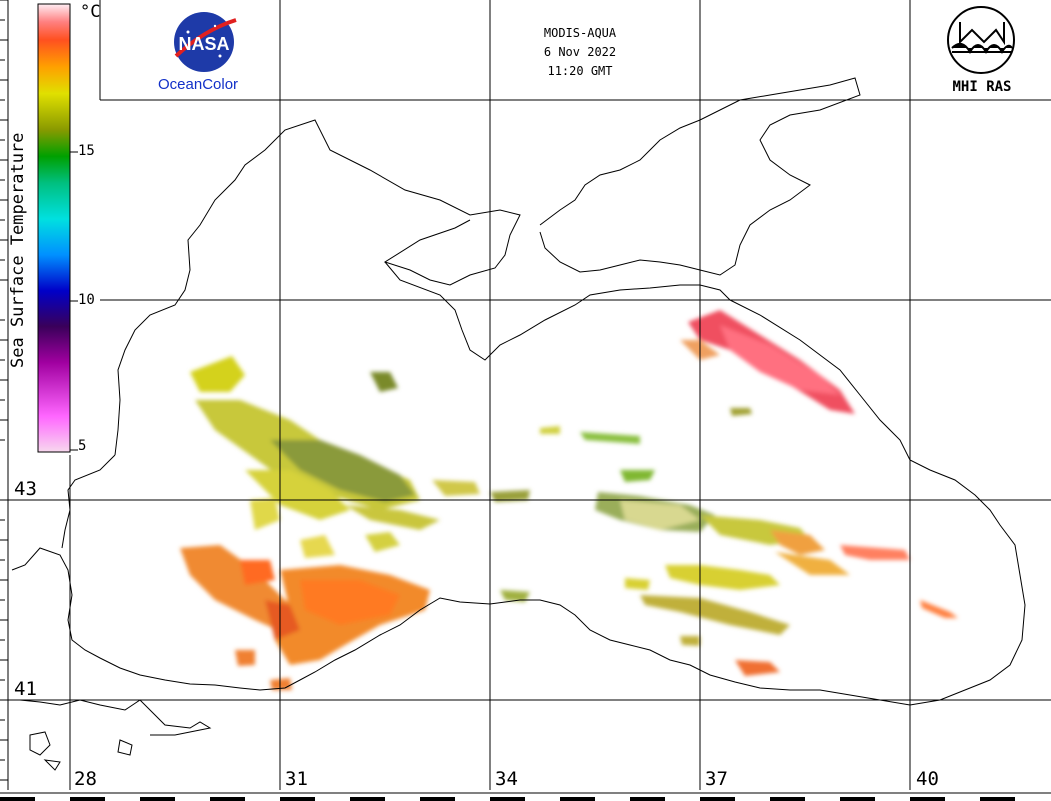 This screenshot has width=1051, height=801. What do you see at coordinates (25, 689) in the screenshot?
I see `lat-label-41: 41` at bounding box center [25, 689].